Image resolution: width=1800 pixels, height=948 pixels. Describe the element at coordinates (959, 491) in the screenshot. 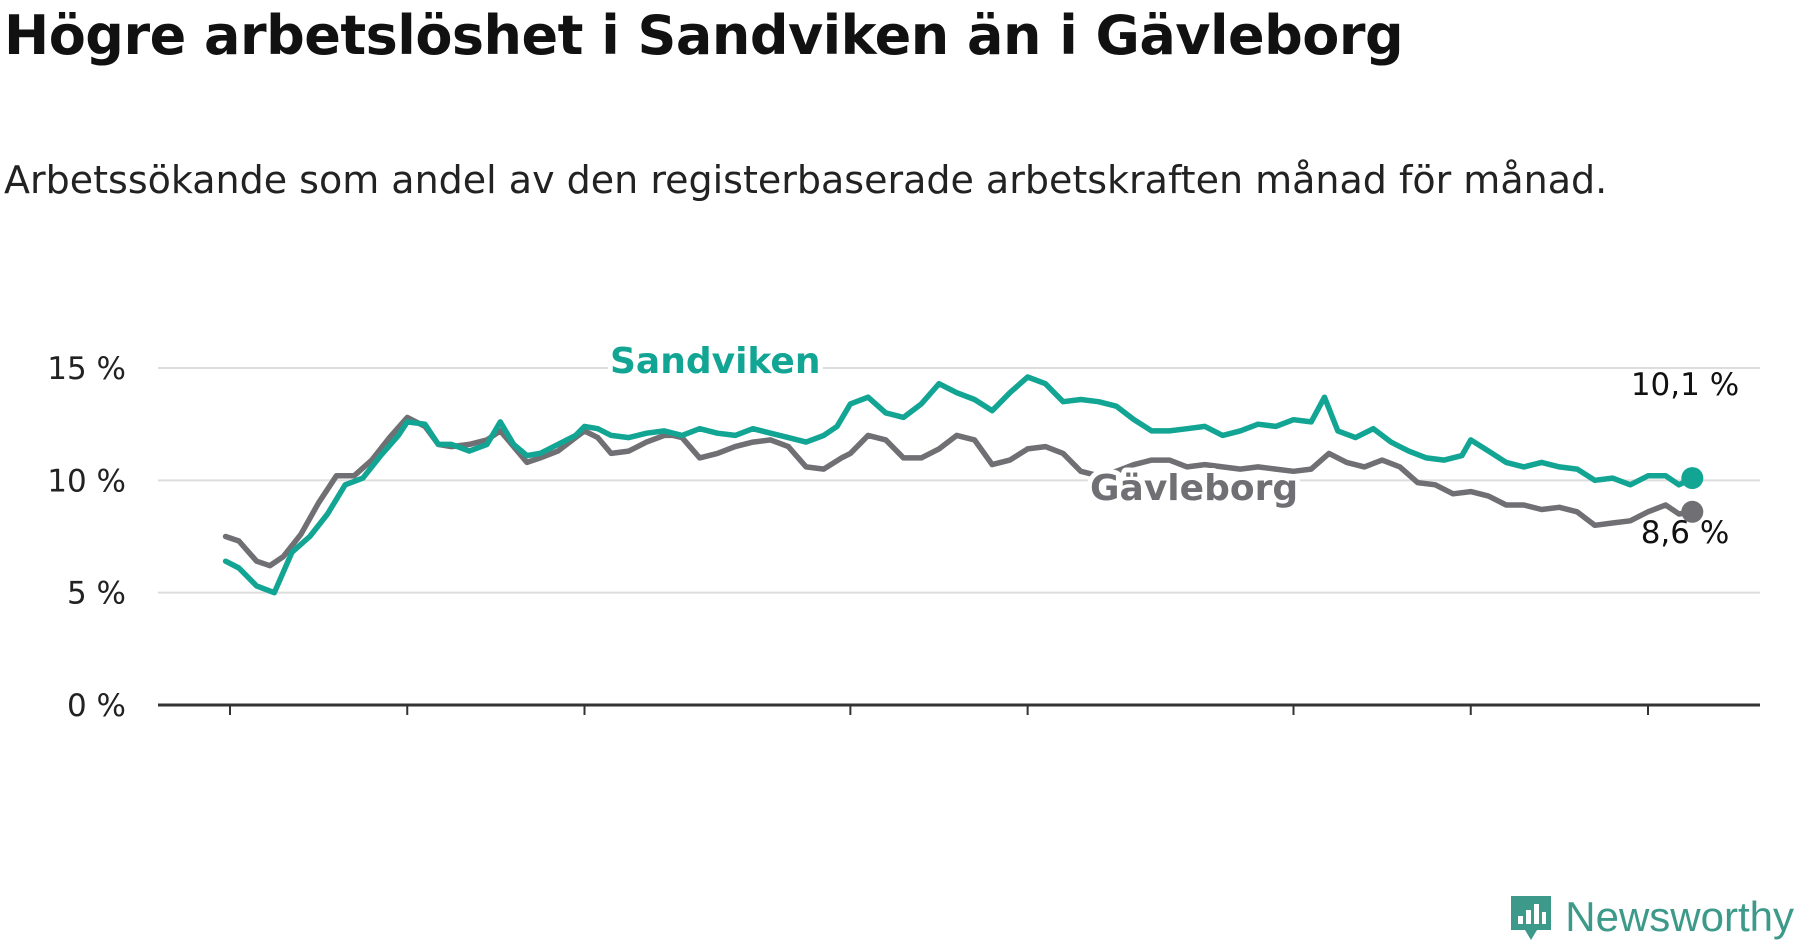

I see `series-line-gavleborg` at that location.